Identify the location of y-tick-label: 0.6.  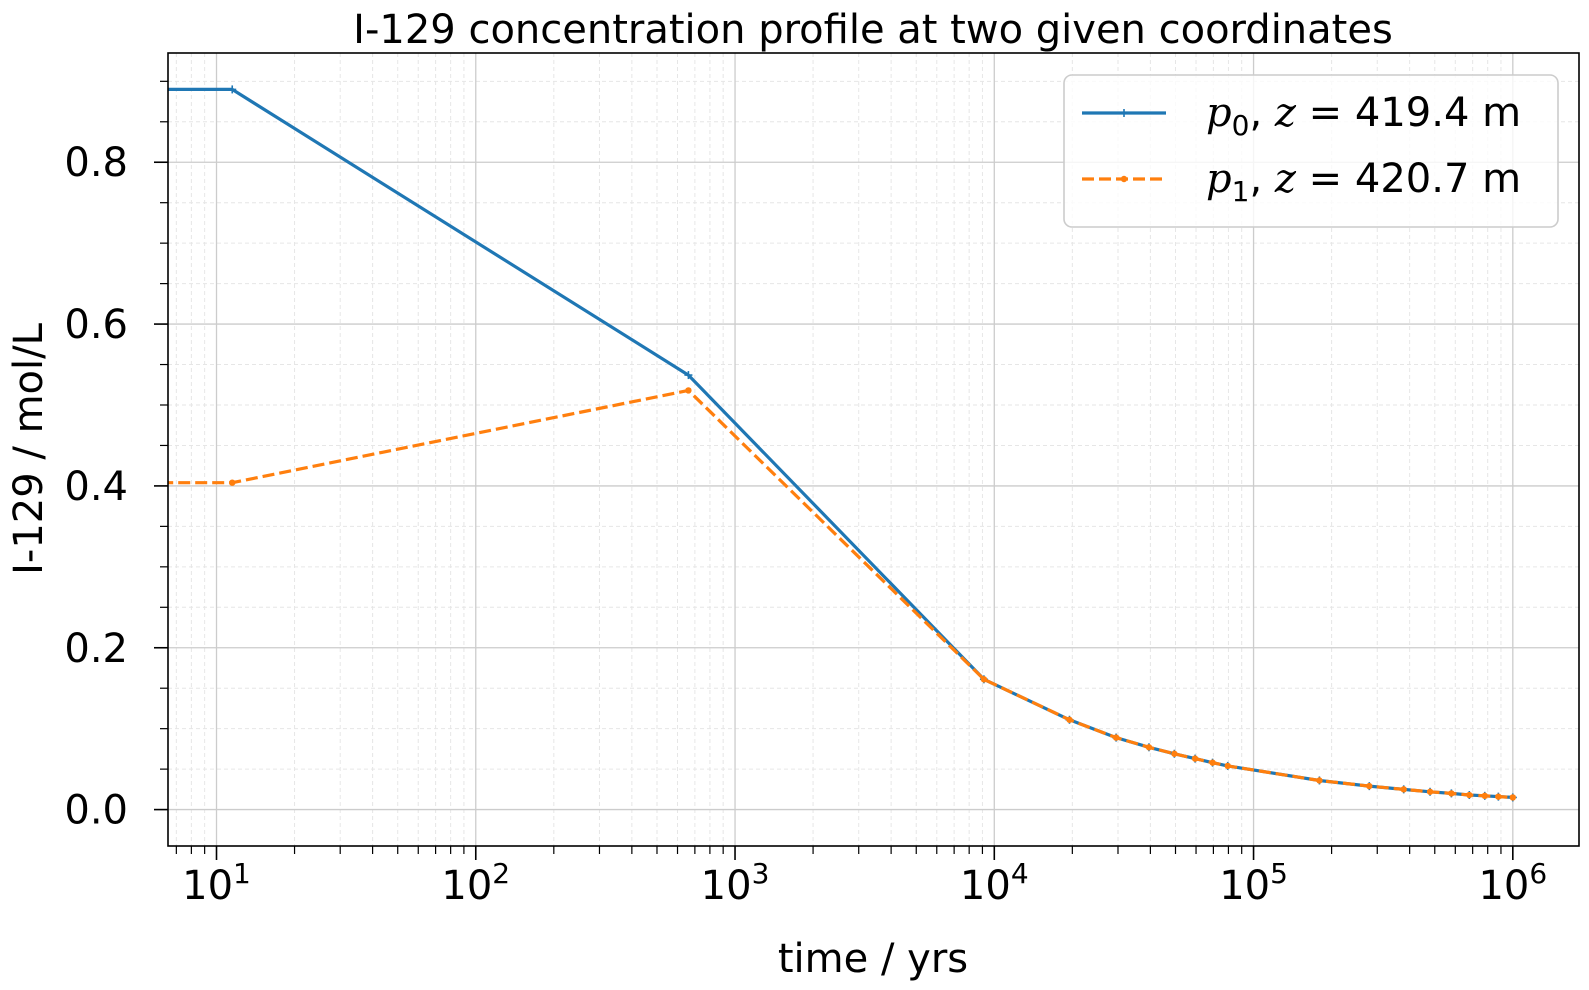
(96, 325).